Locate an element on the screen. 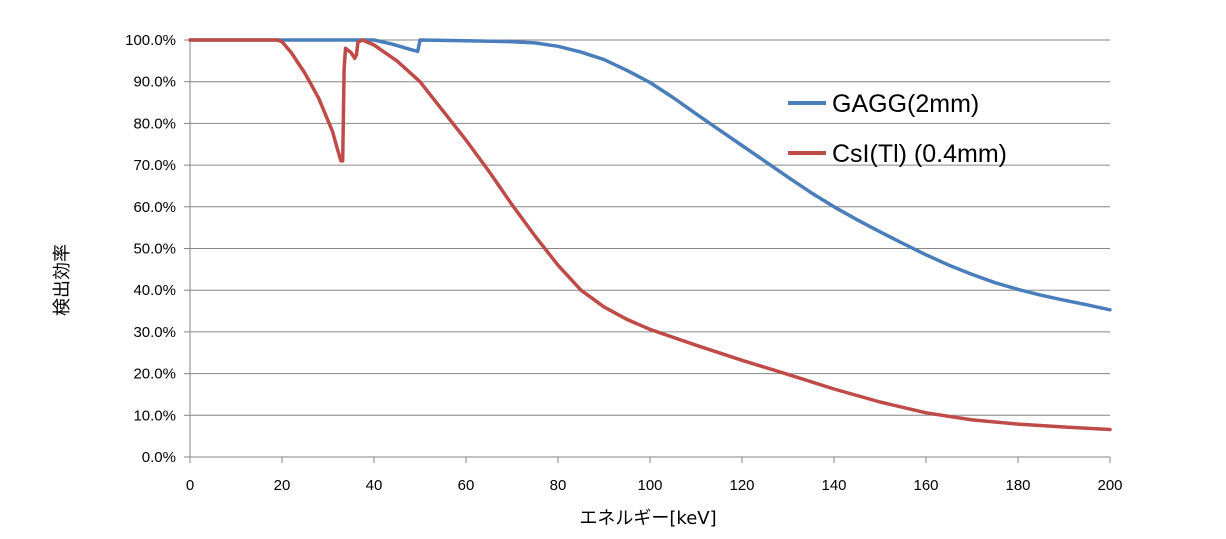  legend-label-csi: CsI(Tl) (0.4mm) is located at coordinates (919, 154).